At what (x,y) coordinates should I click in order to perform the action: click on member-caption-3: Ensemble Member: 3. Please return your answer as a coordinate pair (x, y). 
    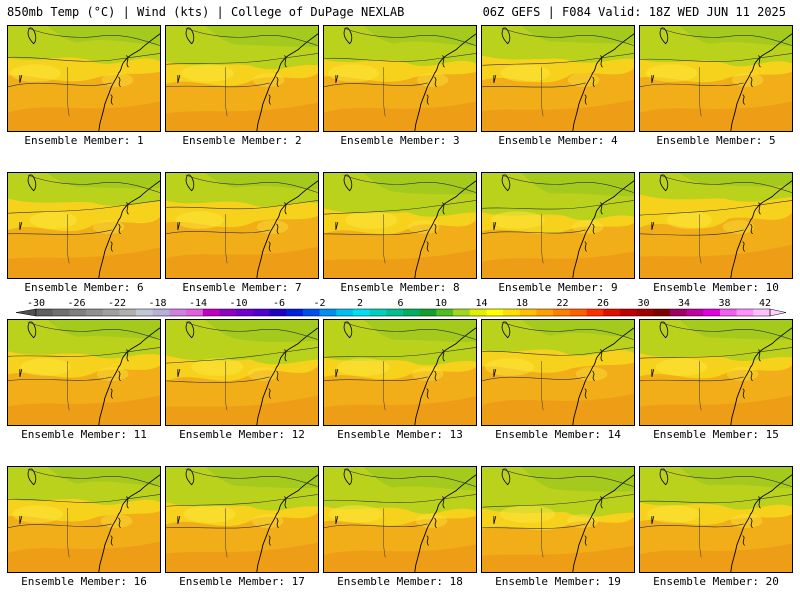
    Looking at the image, I should click on (400, 140).